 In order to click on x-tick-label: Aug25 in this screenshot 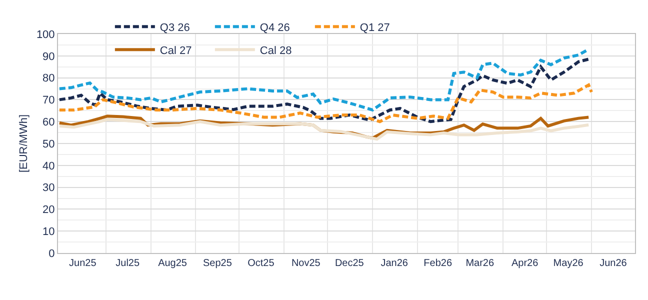, I will do `click(173, 263)`.